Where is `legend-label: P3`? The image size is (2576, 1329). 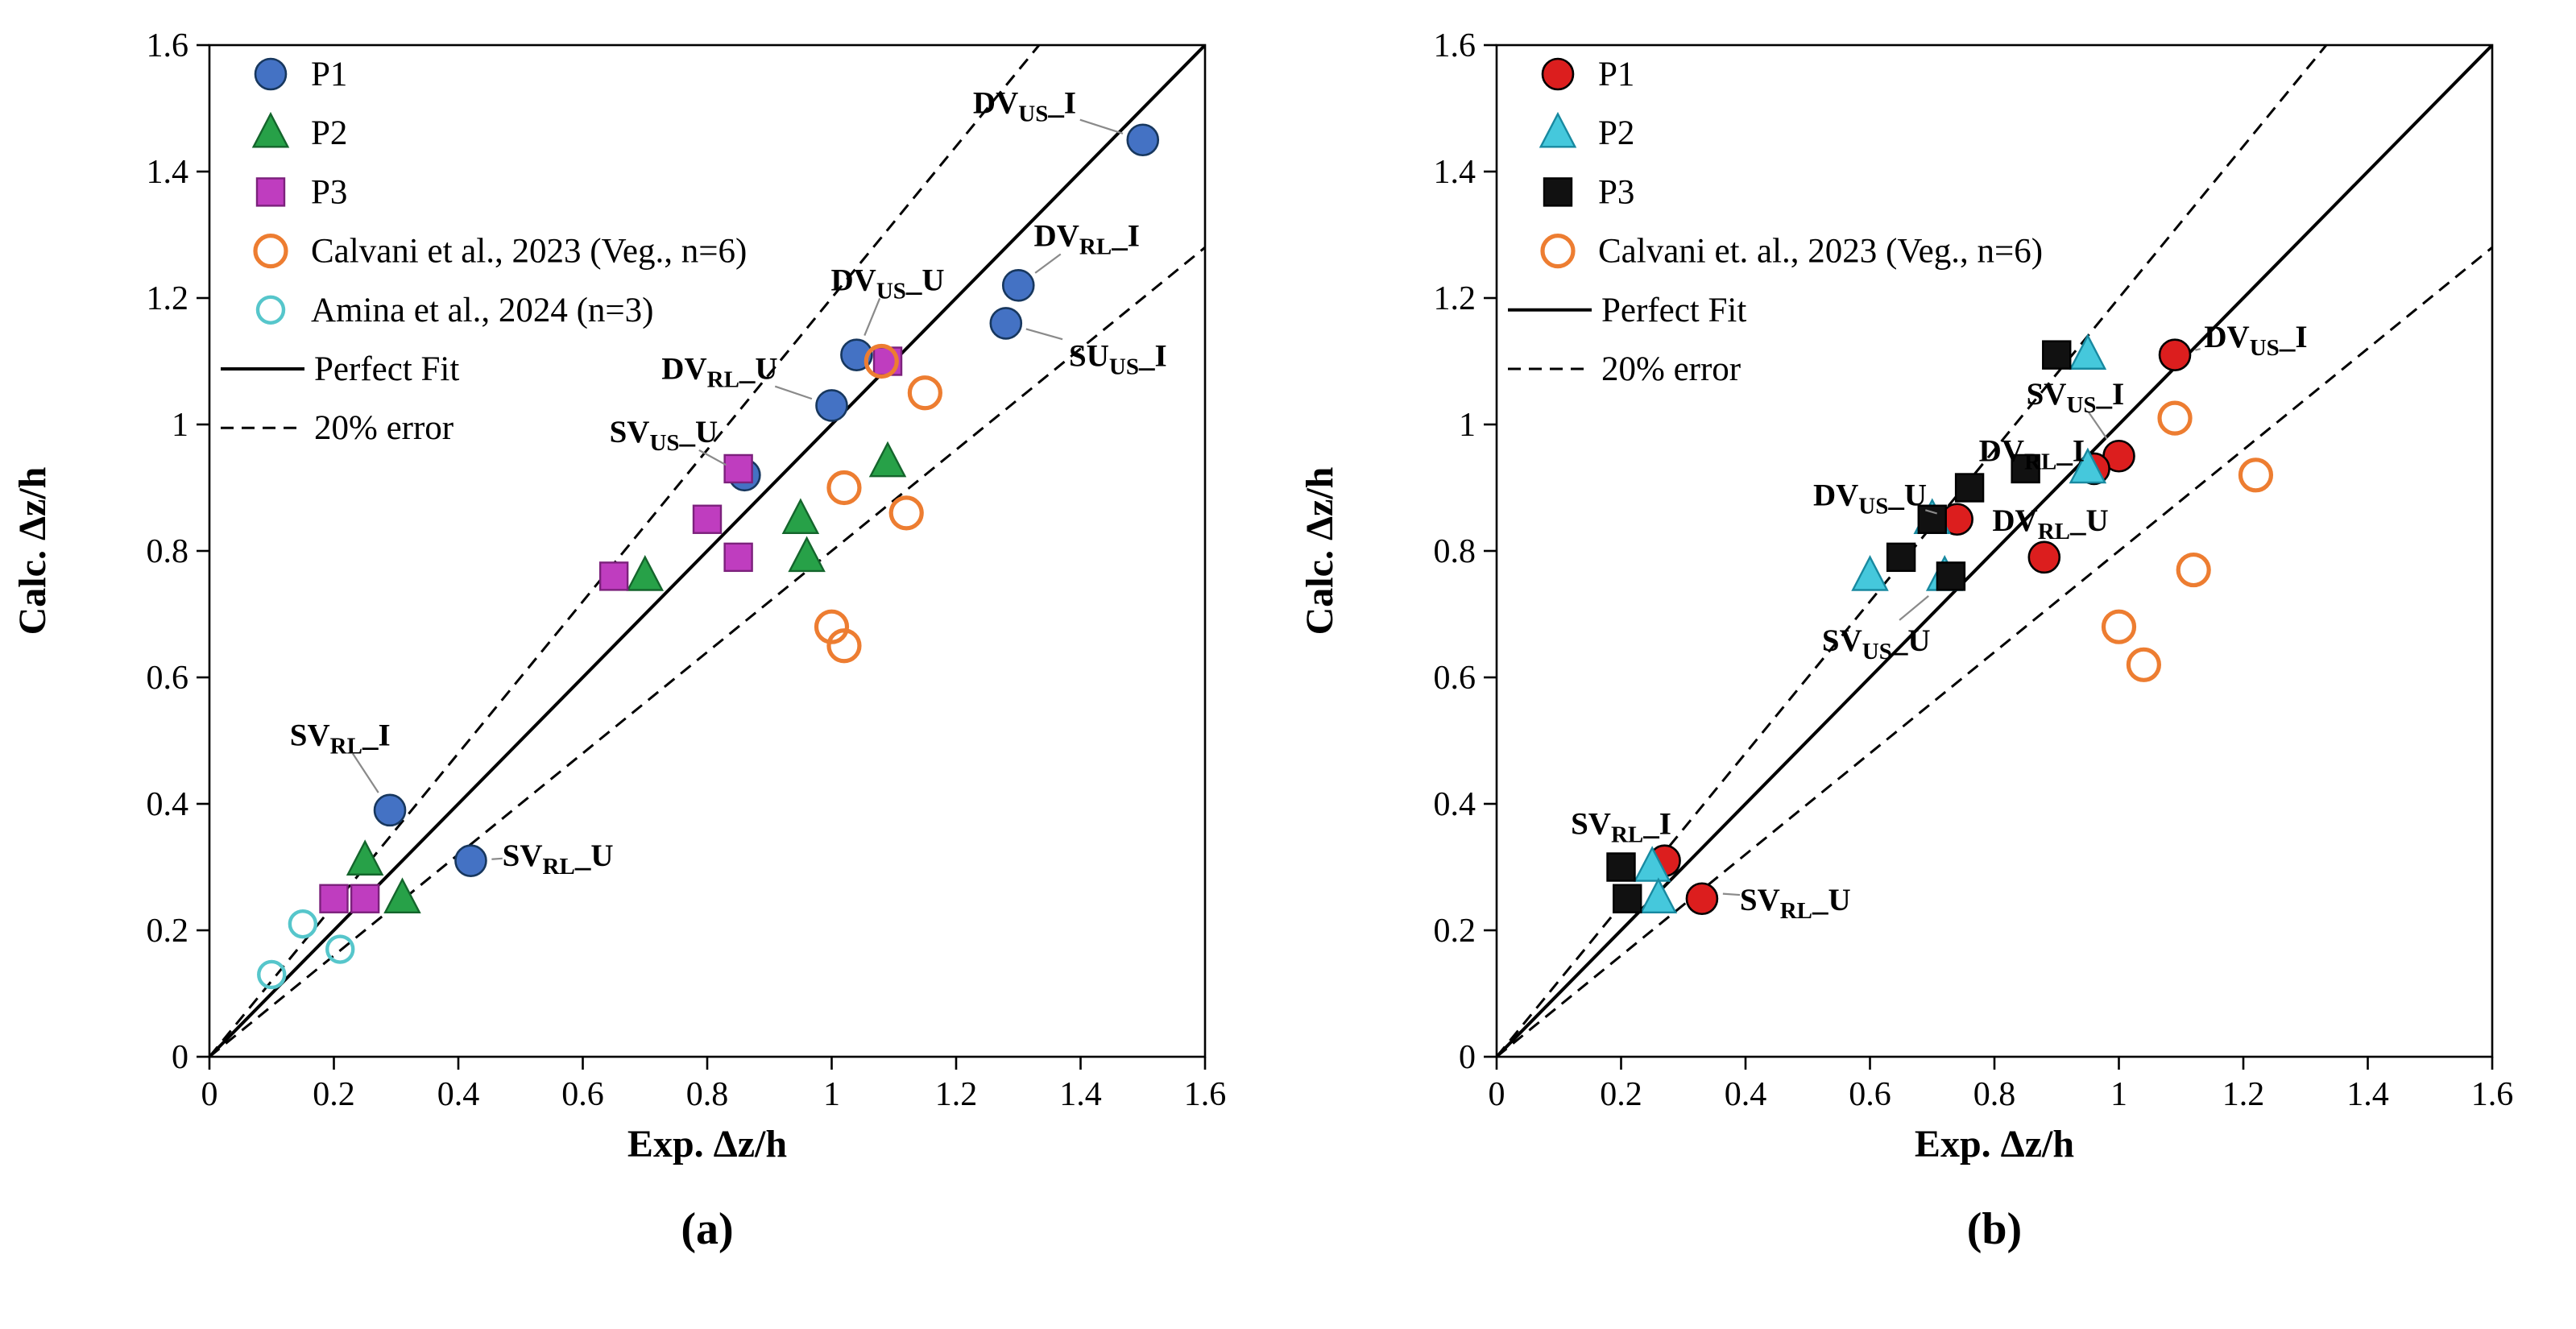
legend-label: P3 is located at coordinates (1616, 192).